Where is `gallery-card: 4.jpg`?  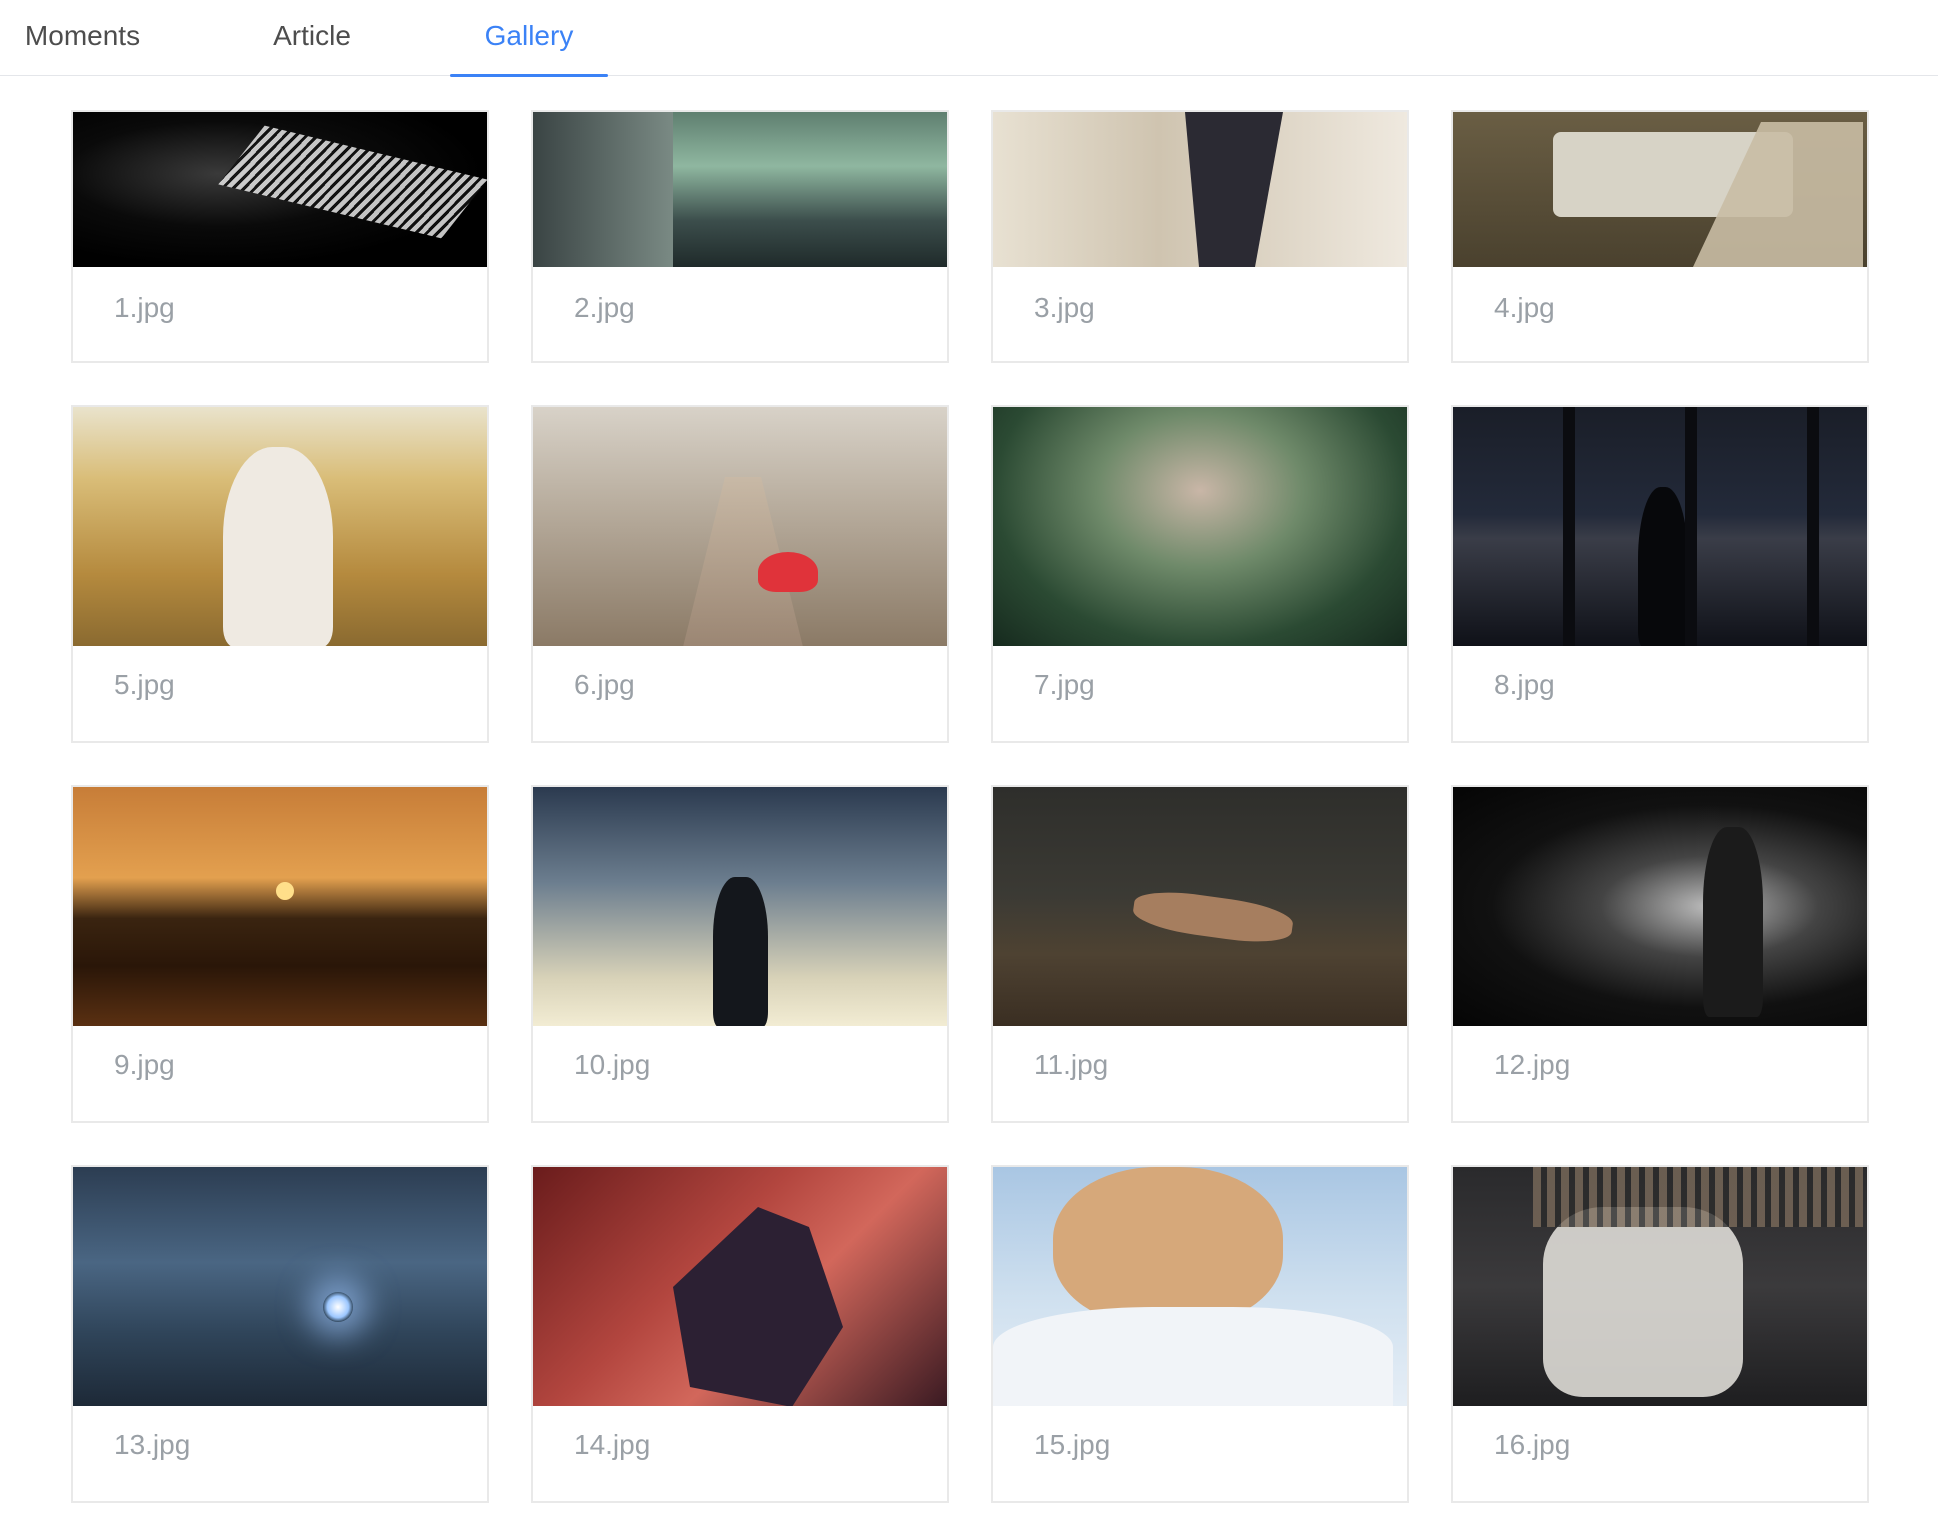
gallery-card: 4.jpg is located at coordinates (1660, 236).